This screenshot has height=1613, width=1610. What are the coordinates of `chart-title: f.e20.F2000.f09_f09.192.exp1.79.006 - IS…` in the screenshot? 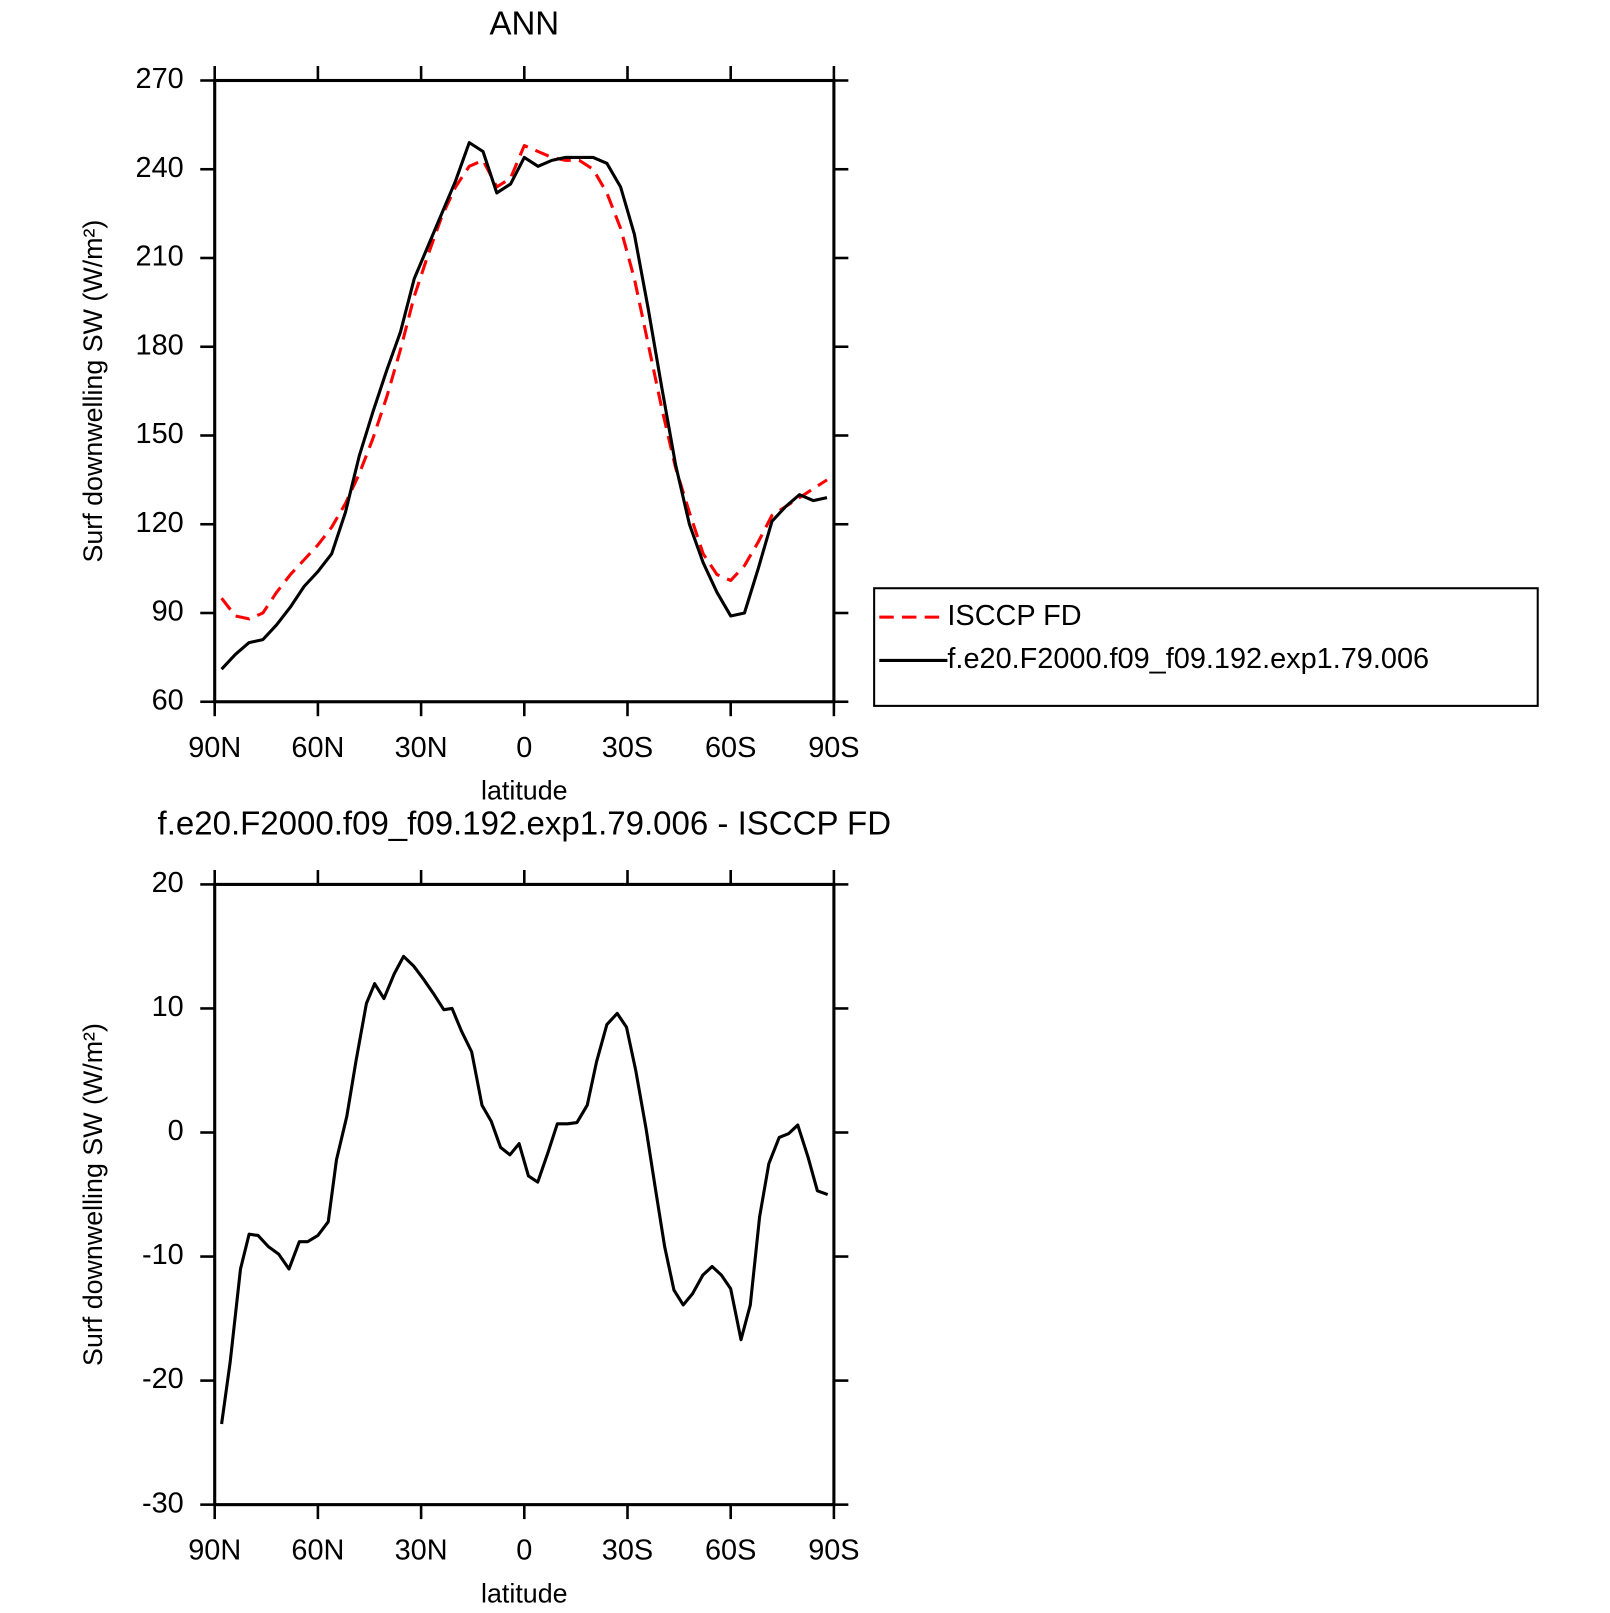 It's located at (525, 822).